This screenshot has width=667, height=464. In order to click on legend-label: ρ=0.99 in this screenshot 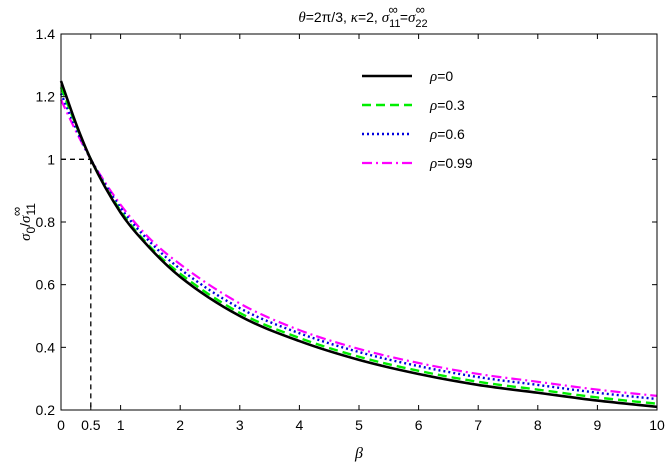, I will do `click(451, 163)`.